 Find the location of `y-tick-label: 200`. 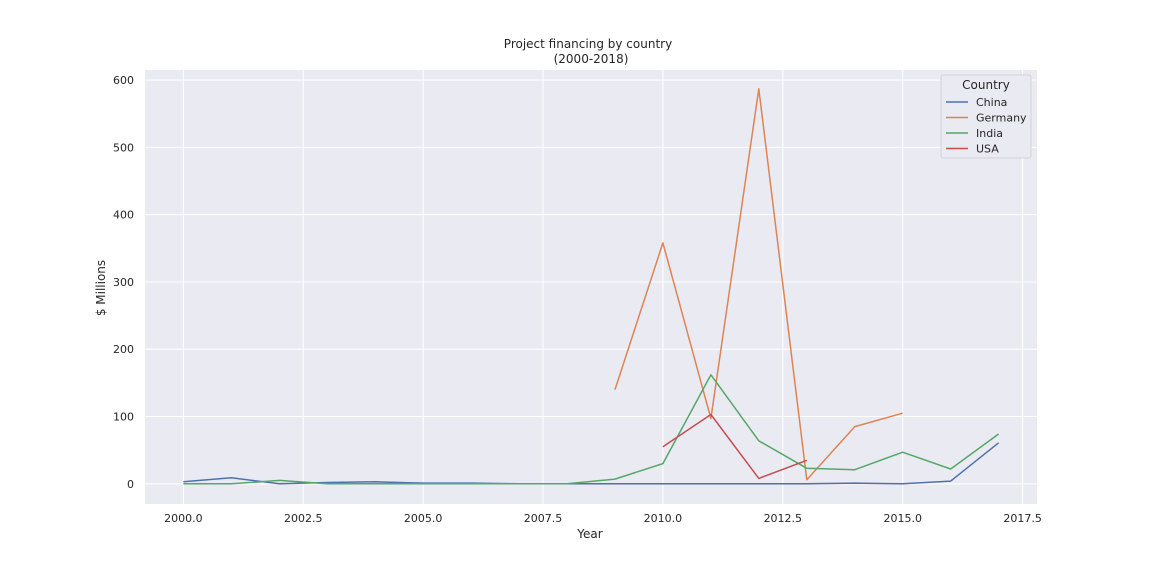

y-tick-label: 200 is located at coordinates (123, 349).